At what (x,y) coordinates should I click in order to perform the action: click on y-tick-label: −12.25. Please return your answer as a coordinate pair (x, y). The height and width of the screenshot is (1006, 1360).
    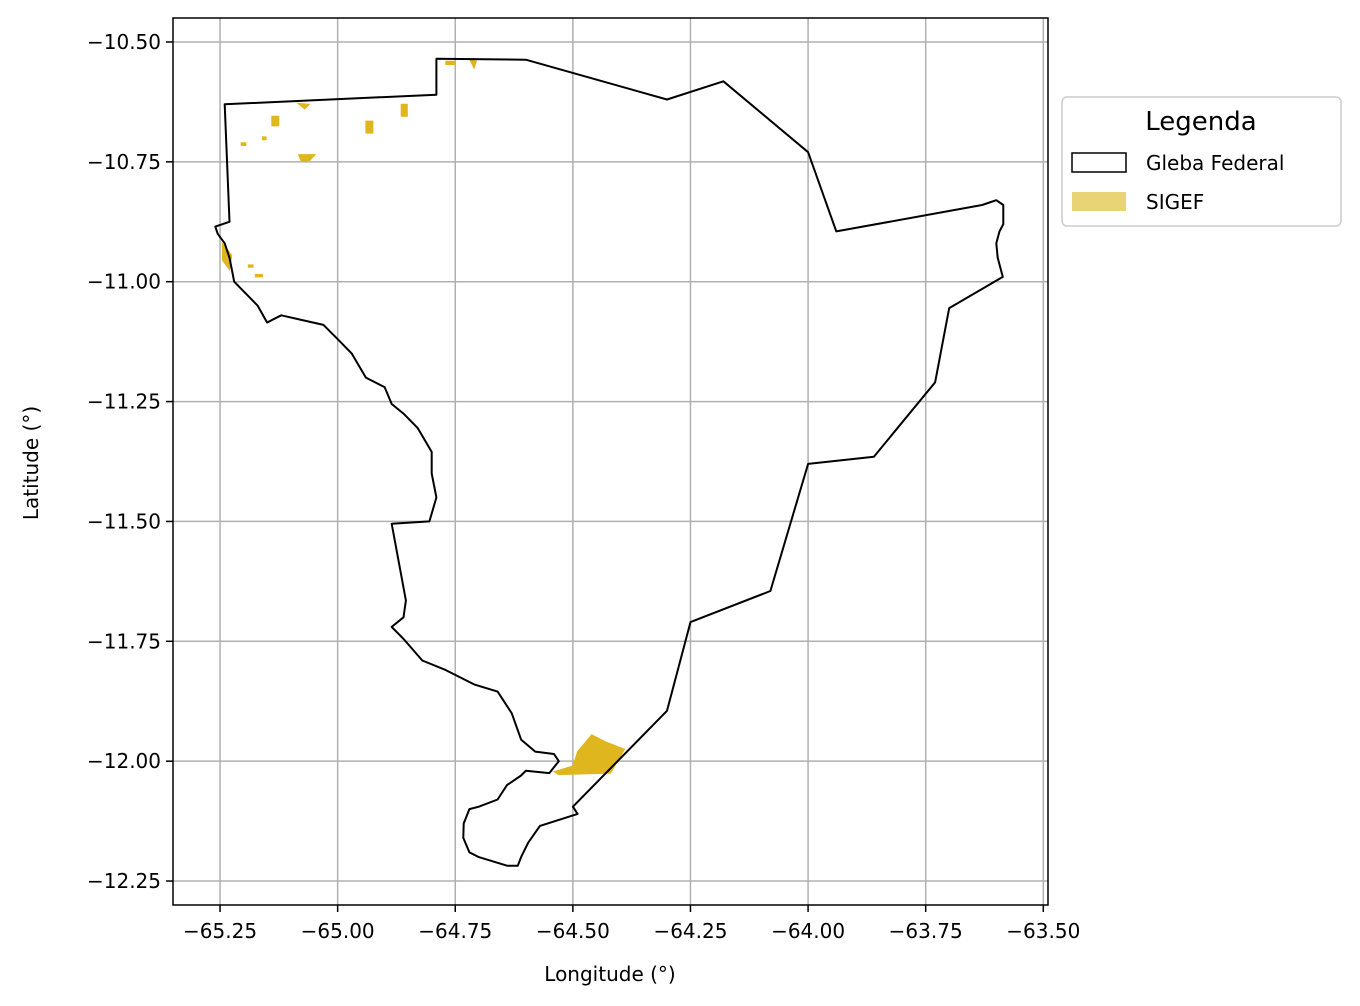
    Looking at the image, I should click on (124, 881).